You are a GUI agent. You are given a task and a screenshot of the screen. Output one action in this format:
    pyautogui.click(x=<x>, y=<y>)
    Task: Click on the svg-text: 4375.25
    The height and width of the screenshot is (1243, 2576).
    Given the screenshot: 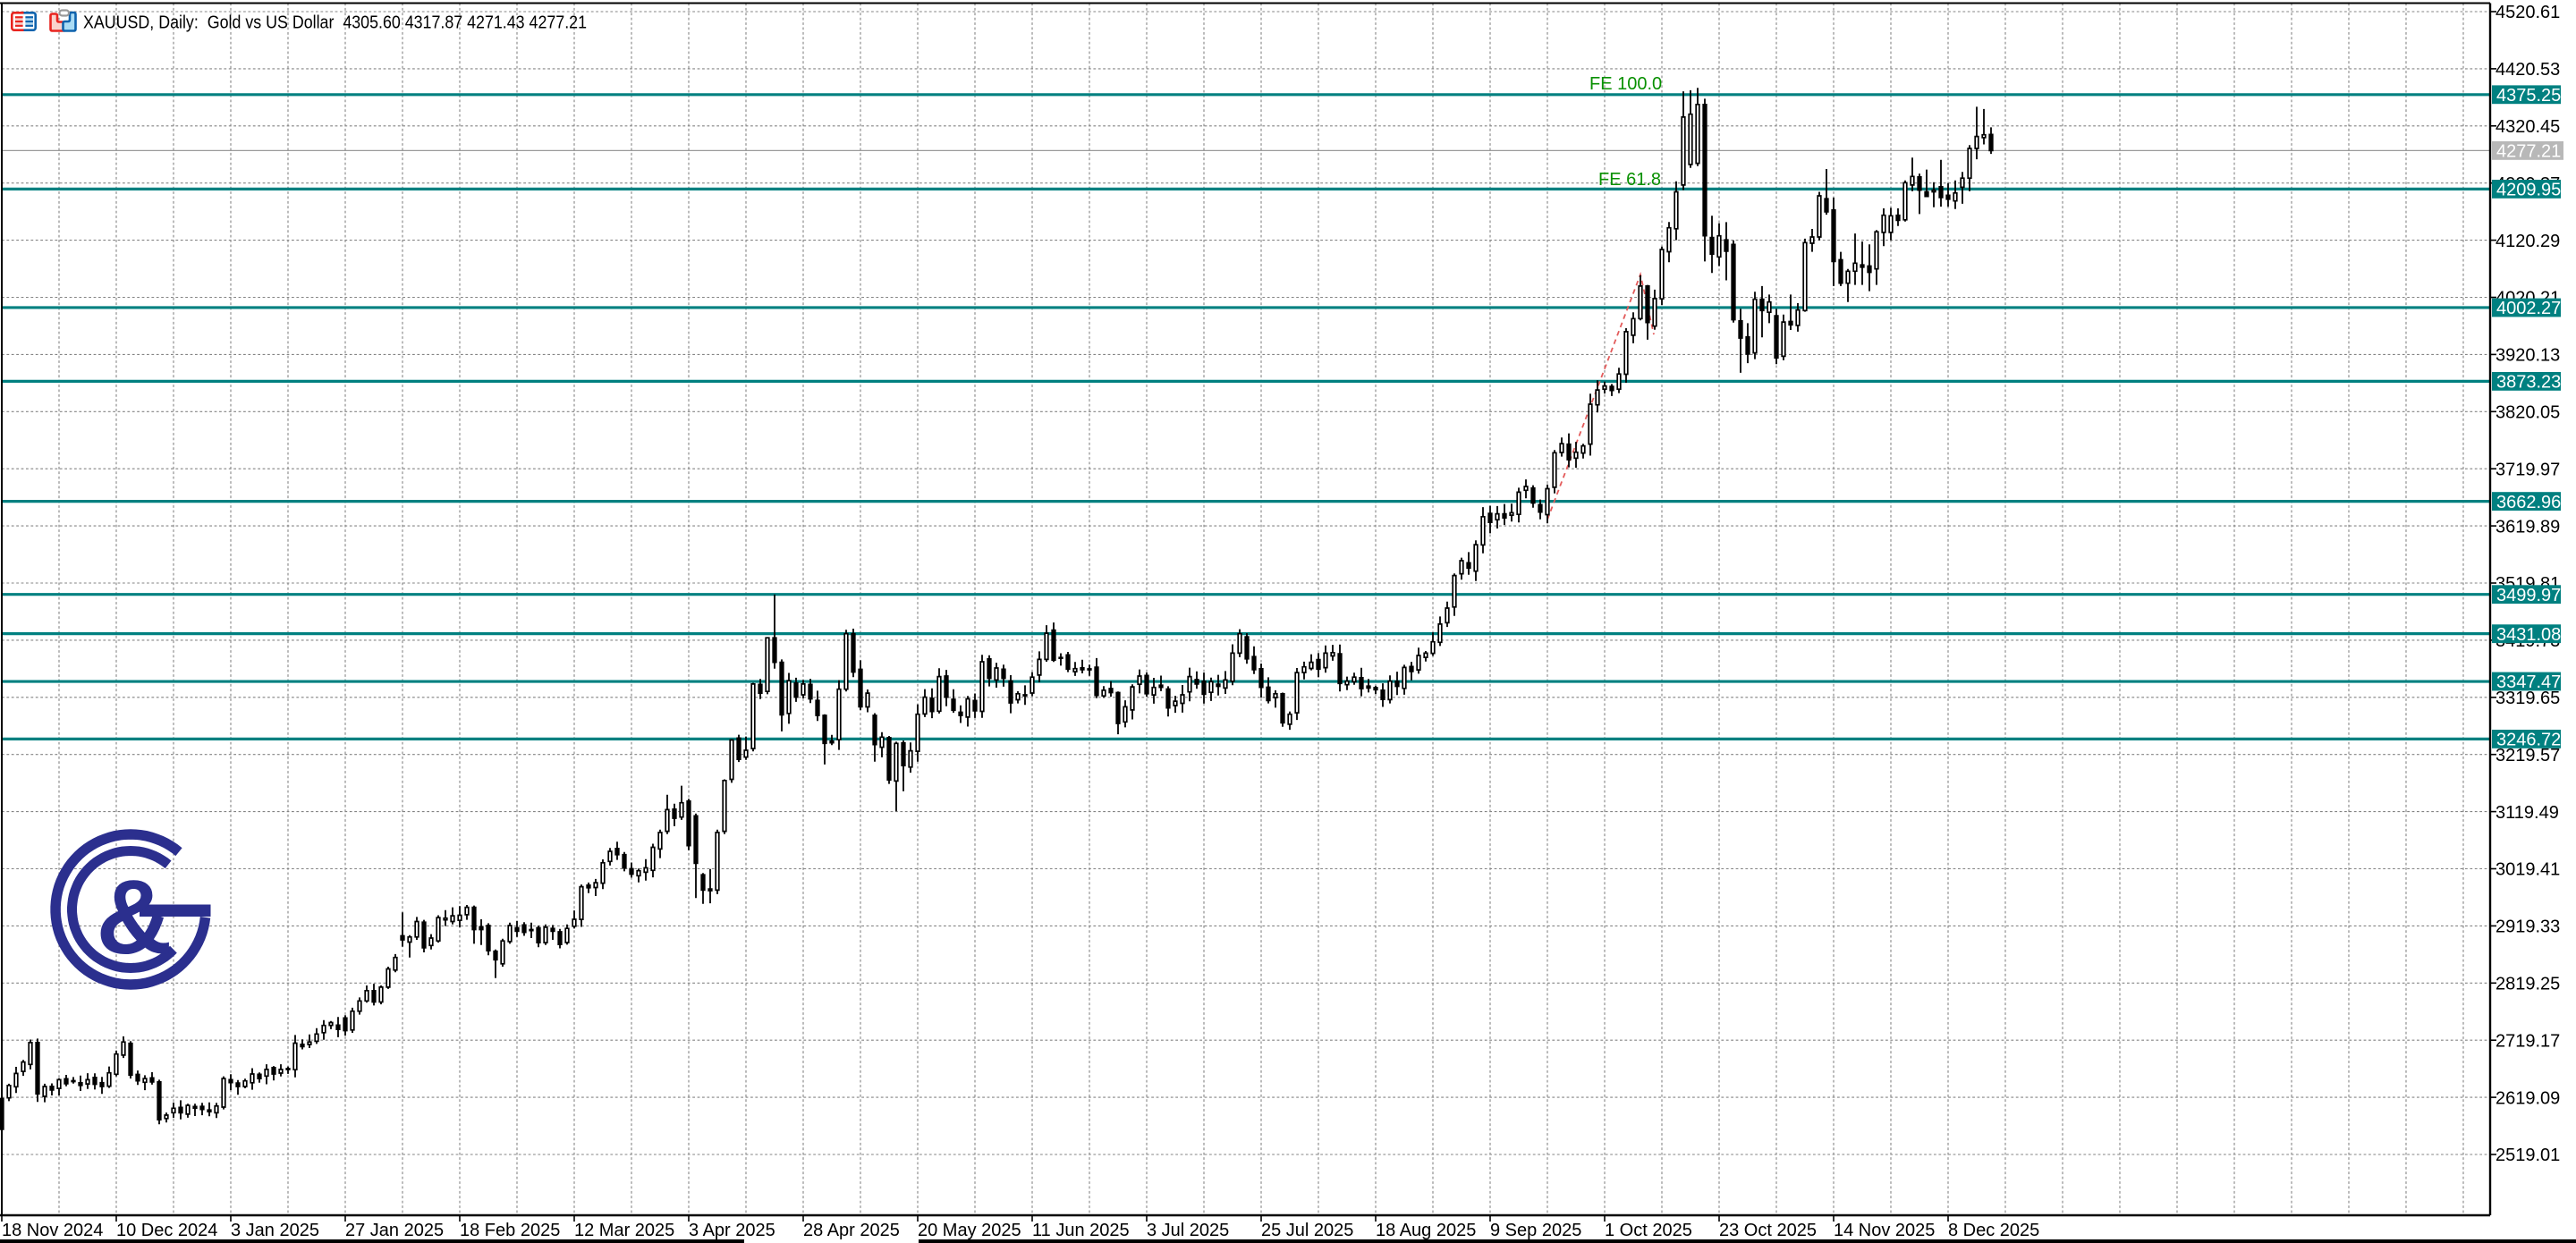 What is the action you would take?
    pyautogui.click(x=2528, y=96)
    